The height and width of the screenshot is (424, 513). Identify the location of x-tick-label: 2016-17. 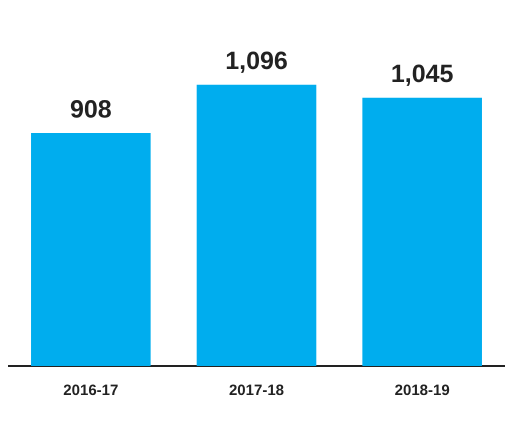
(90, 391).